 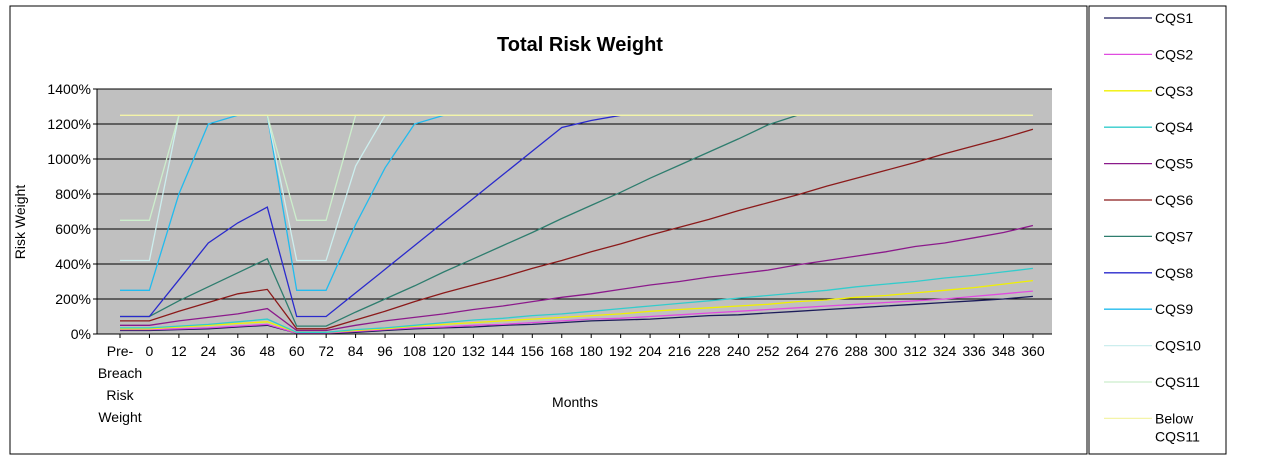 What do you see at coordinates (1174, 127) in the screenshot?
I see `legend-label: CQS4` at bounding box center [1174, 127].